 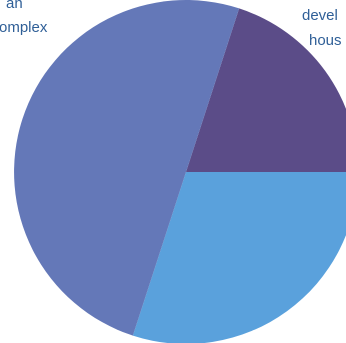 I want to click on pie-label-top-right-line-1: devel, so click(x=320, y=15).